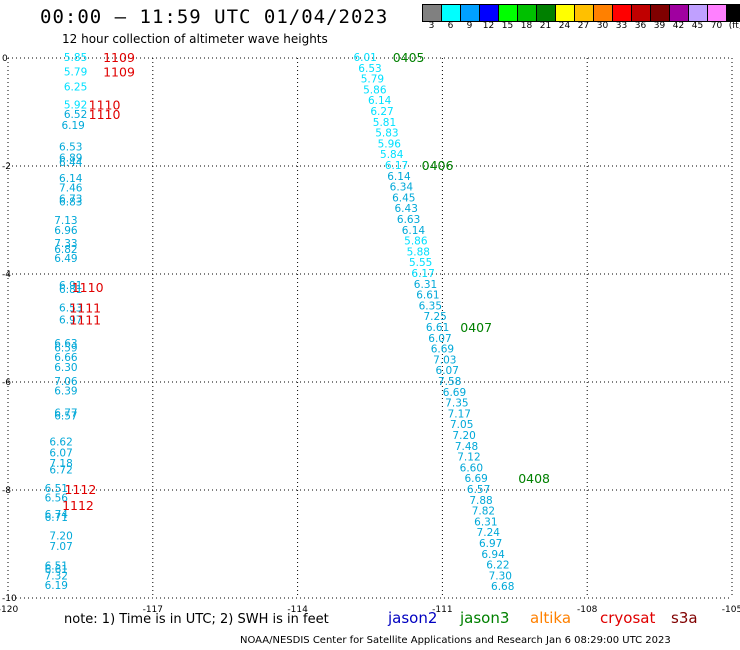 This screenshot has height=650, width=740. I want to click on swh-point-label: 6.74, so click(57, 515).